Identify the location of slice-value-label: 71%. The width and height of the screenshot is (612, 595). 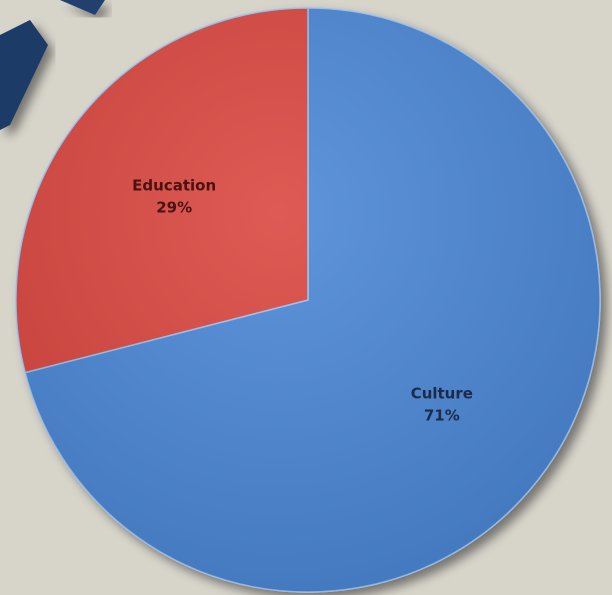
(442, 415).